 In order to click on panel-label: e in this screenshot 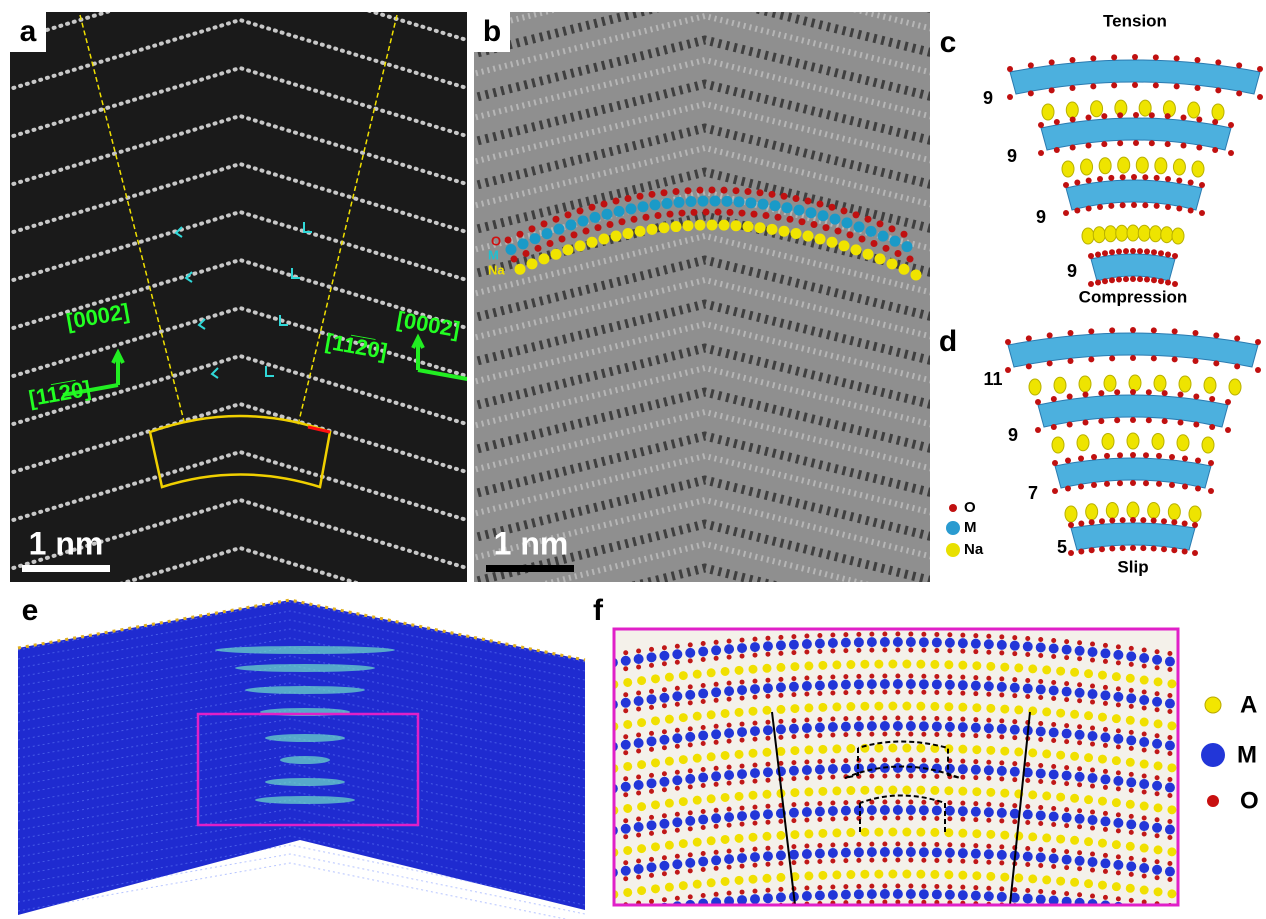, I will do `click(30, 610)`.